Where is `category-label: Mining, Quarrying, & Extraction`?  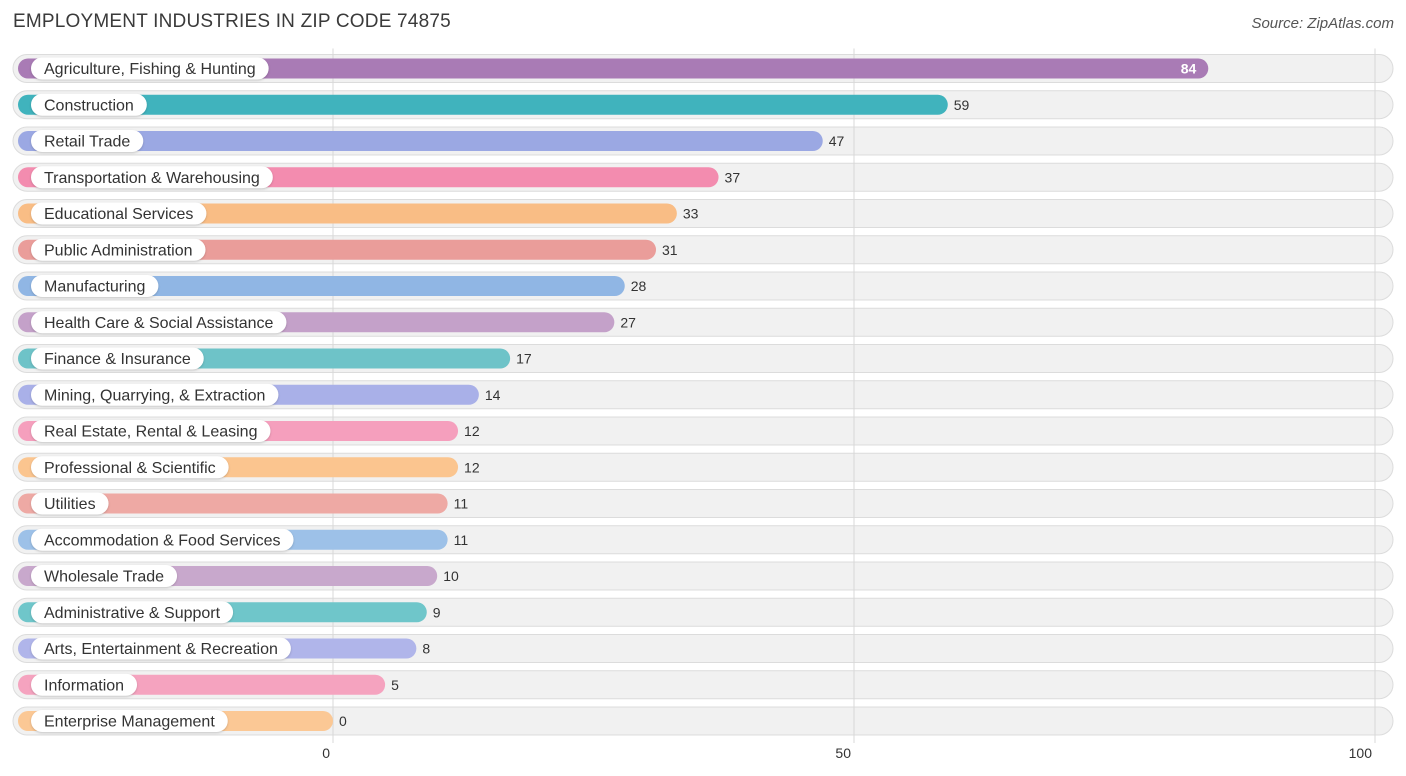
category-label: Mining, Quarrying, & Extraction is located at coordinates (154, 395).